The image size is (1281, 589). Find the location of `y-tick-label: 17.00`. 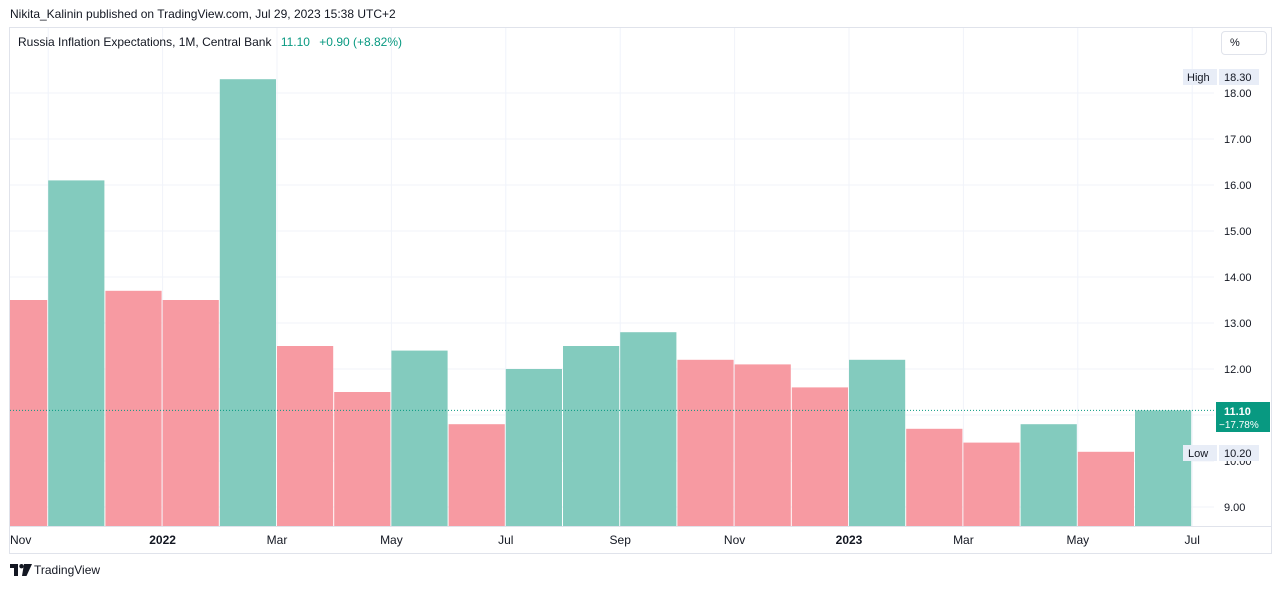

y-tick-label: 17.00 is located at coordinates (1238, 140).